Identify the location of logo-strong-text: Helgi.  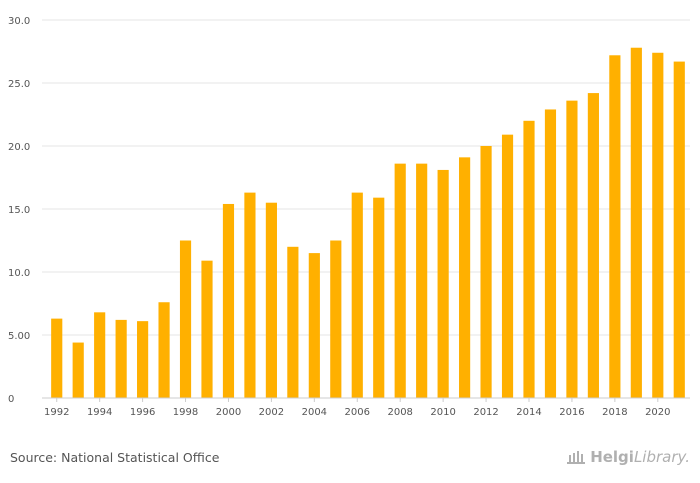
(612, 457).